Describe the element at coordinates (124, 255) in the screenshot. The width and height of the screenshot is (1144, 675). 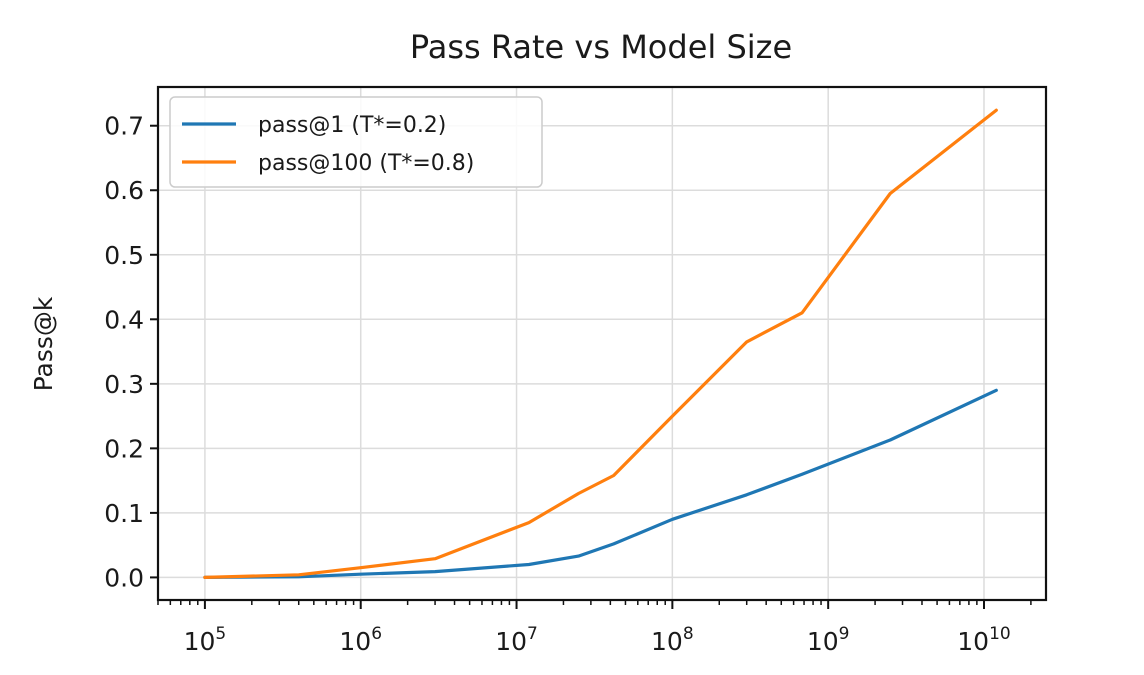
I see `y-tick-label: 0.5` at that location.